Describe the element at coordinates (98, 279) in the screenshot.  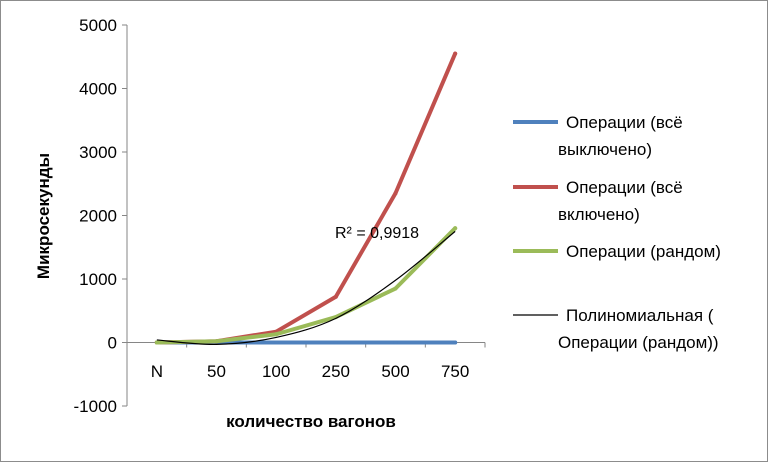
I see `y-tick-label: 1000` at that location.